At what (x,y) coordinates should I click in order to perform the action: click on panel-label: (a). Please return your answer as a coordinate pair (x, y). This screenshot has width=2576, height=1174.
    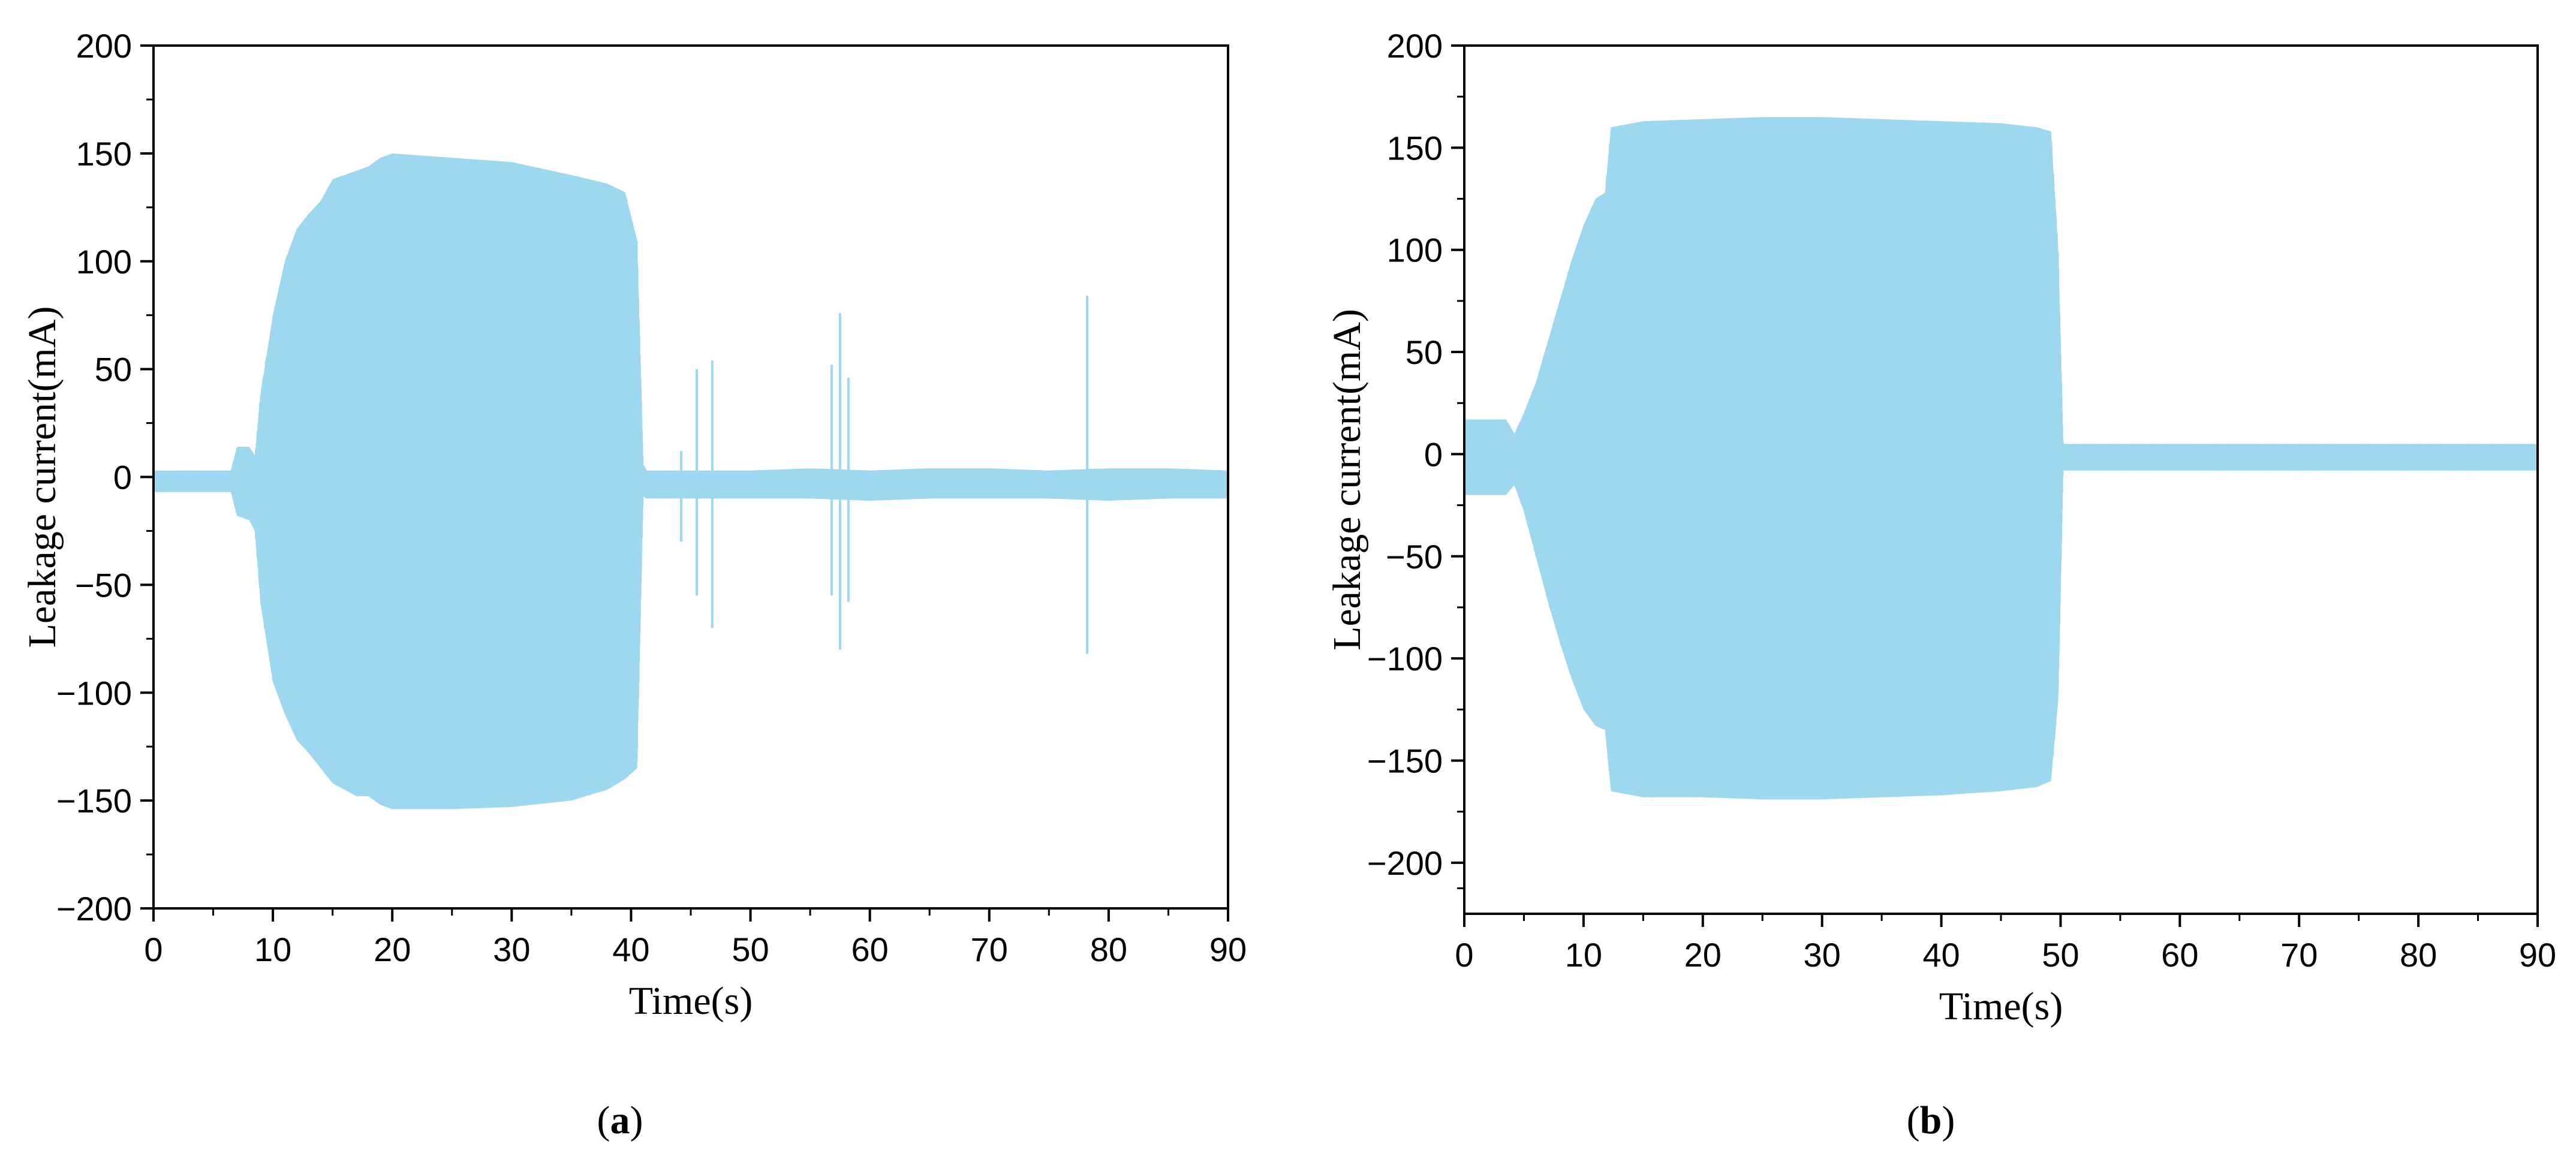
    Looking at the image, I should click on (620, 1120).